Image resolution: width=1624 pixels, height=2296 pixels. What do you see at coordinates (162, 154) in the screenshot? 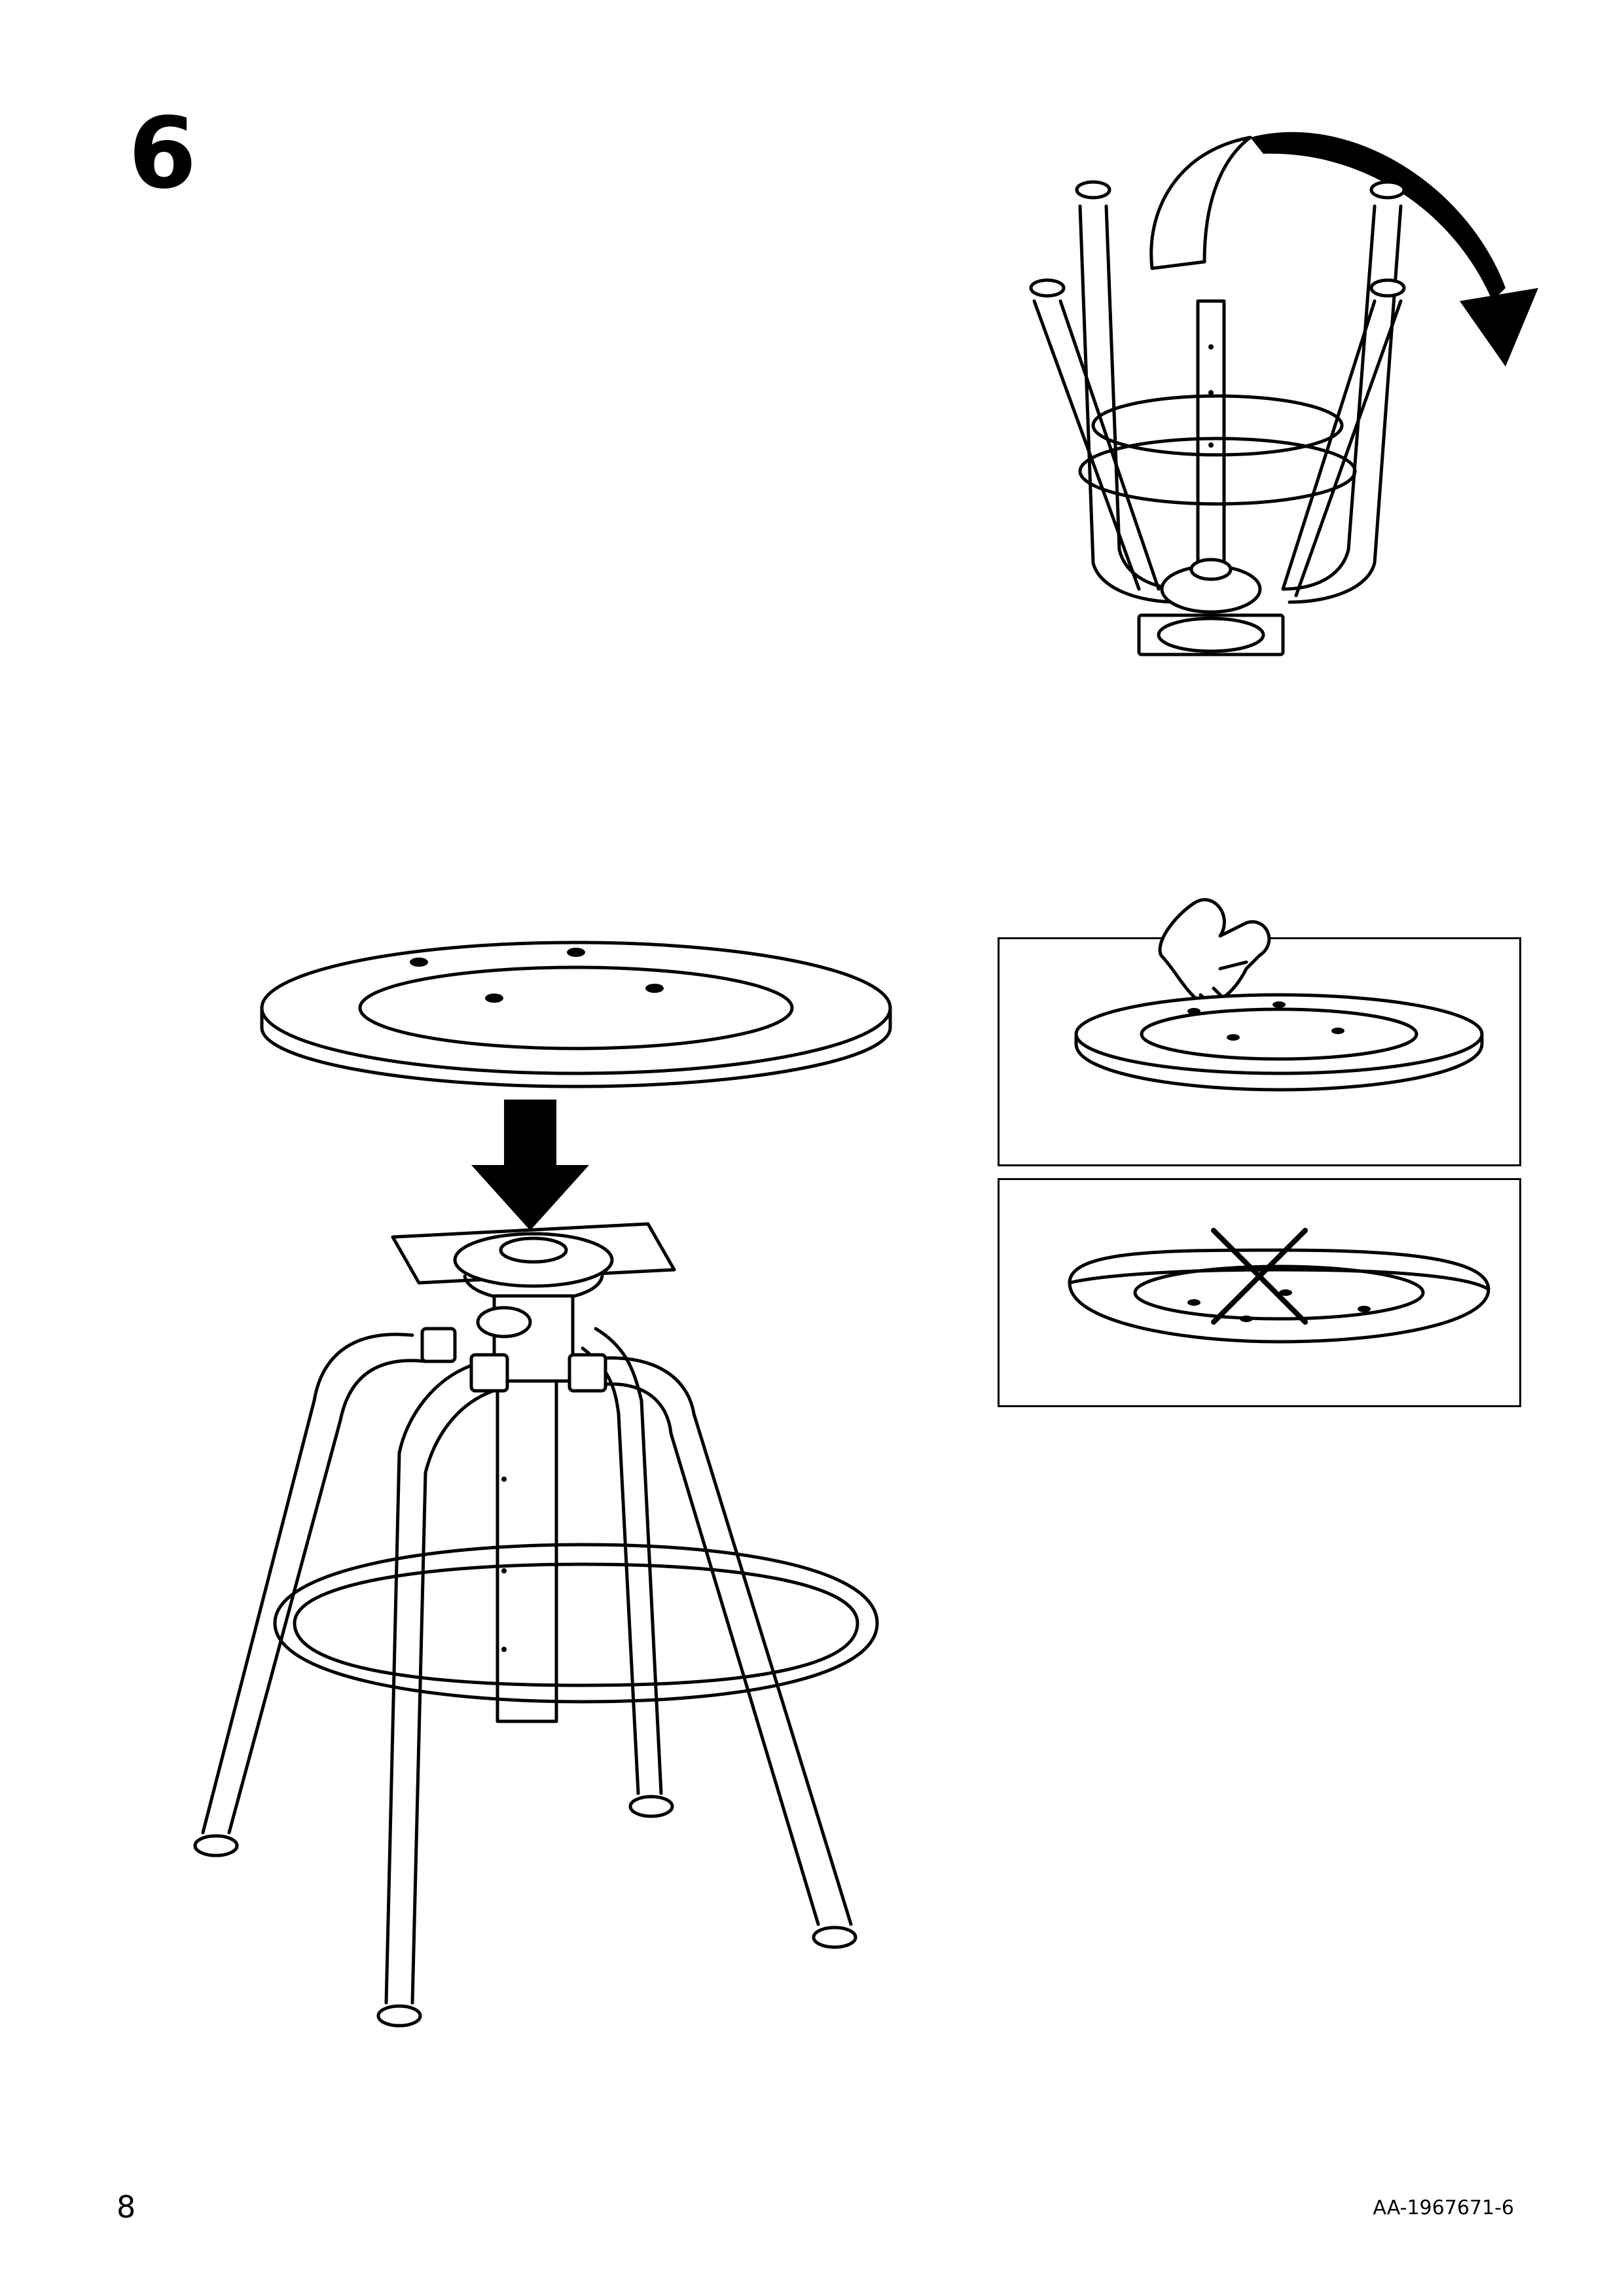
I see `step-number: 6` at bounding box center [162, 154].